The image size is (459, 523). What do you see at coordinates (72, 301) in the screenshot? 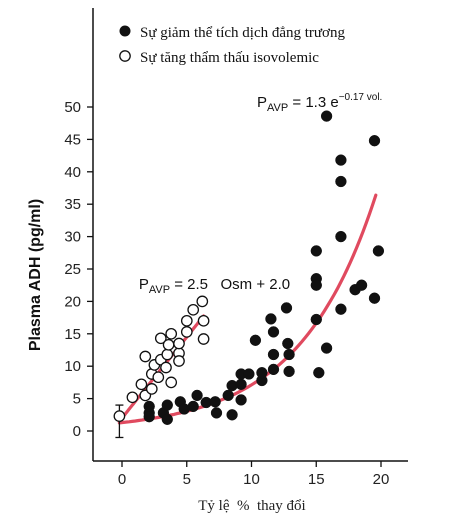
I see `y-tick-label: 20` at bounding box center [72, 301].